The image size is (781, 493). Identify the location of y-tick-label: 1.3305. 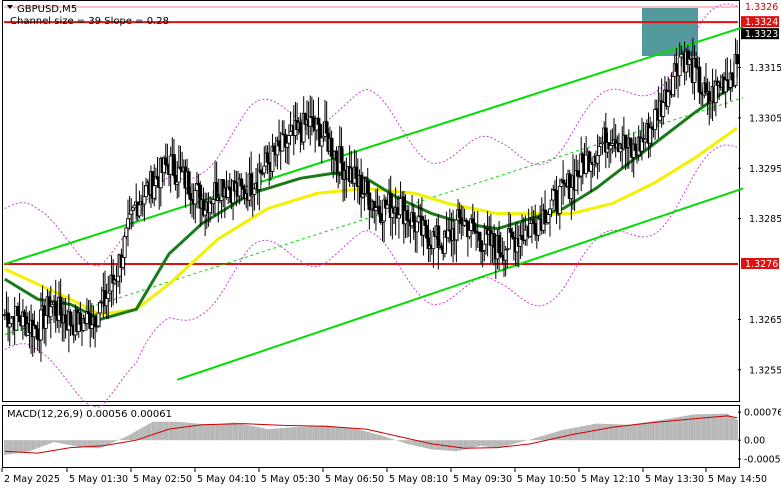
(765, 118).